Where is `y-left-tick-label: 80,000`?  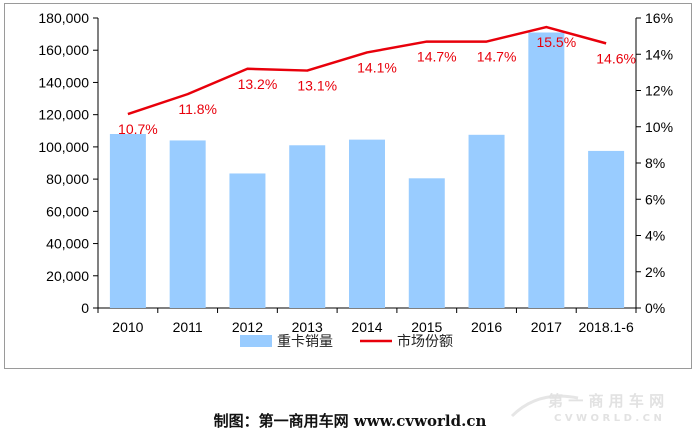
y-left-tick-label: 80,000 is located at coordinates (67, 179).